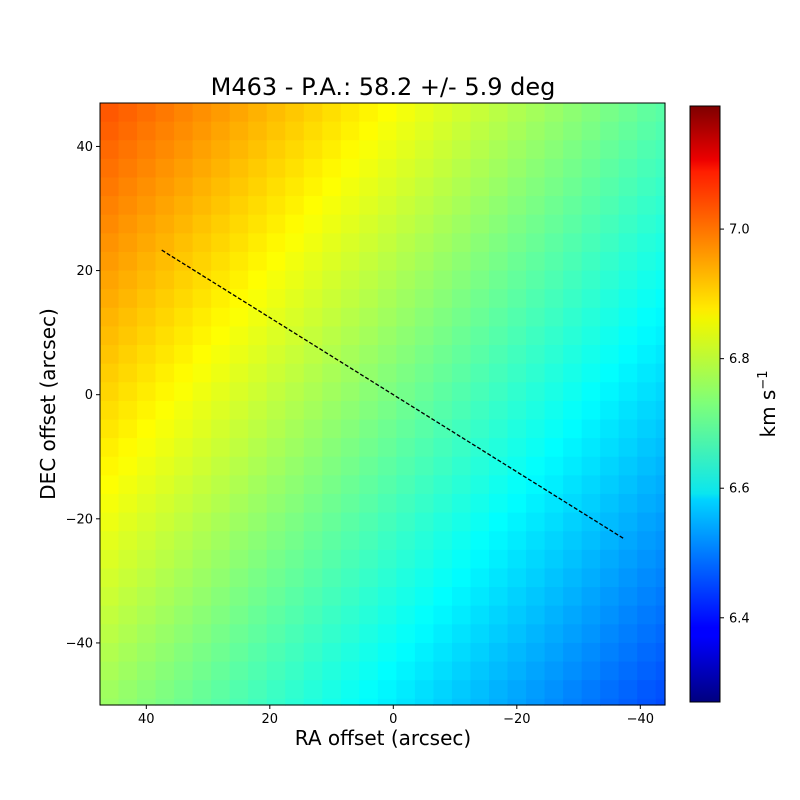 Image resolution: width=800 pixels, height=800 pixels. I want to click on heatmap-cell-r11-c15, so click(387, 317).